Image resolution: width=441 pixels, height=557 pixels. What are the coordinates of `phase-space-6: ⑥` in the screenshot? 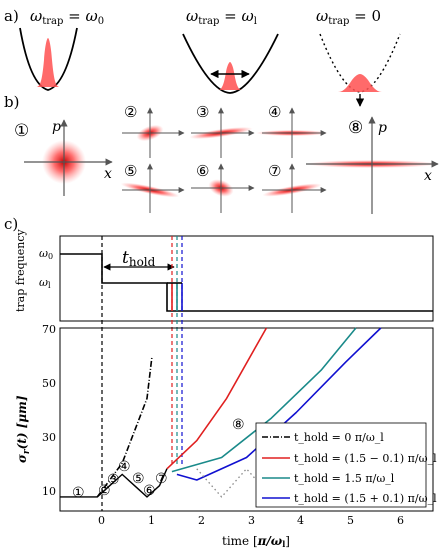 It's located at (223, 187).